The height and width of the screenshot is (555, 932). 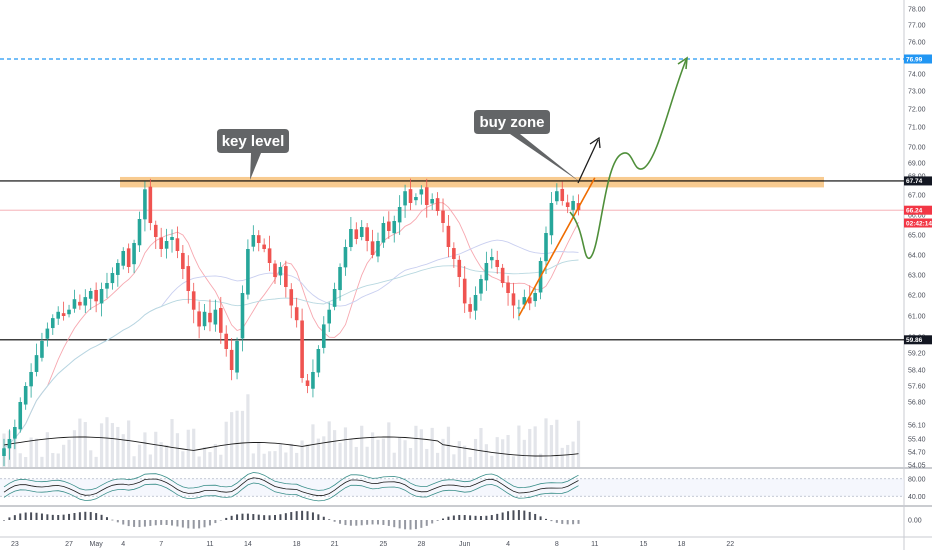 I want to click on y-tick-label: 54.05, so click(x=917, y=466).